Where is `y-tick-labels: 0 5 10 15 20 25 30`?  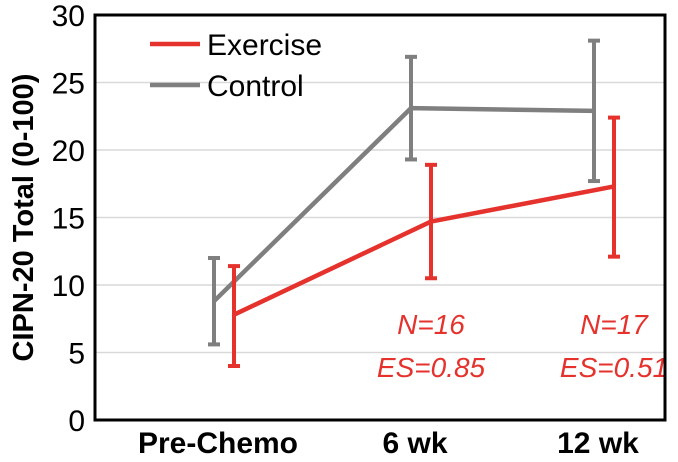
y-tick-labels: 0 5 10 15 20 25 30 is located at coordinates (68, 219).